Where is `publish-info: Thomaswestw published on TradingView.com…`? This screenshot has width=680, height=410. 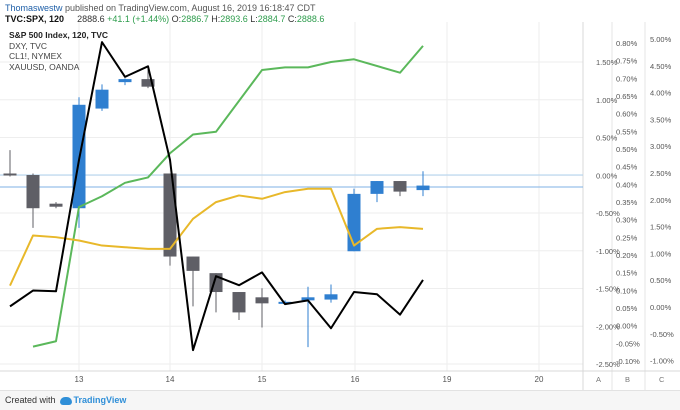 publish-info: Thomaswestw published on TradingView.com… is located at coordinates (160, 8).